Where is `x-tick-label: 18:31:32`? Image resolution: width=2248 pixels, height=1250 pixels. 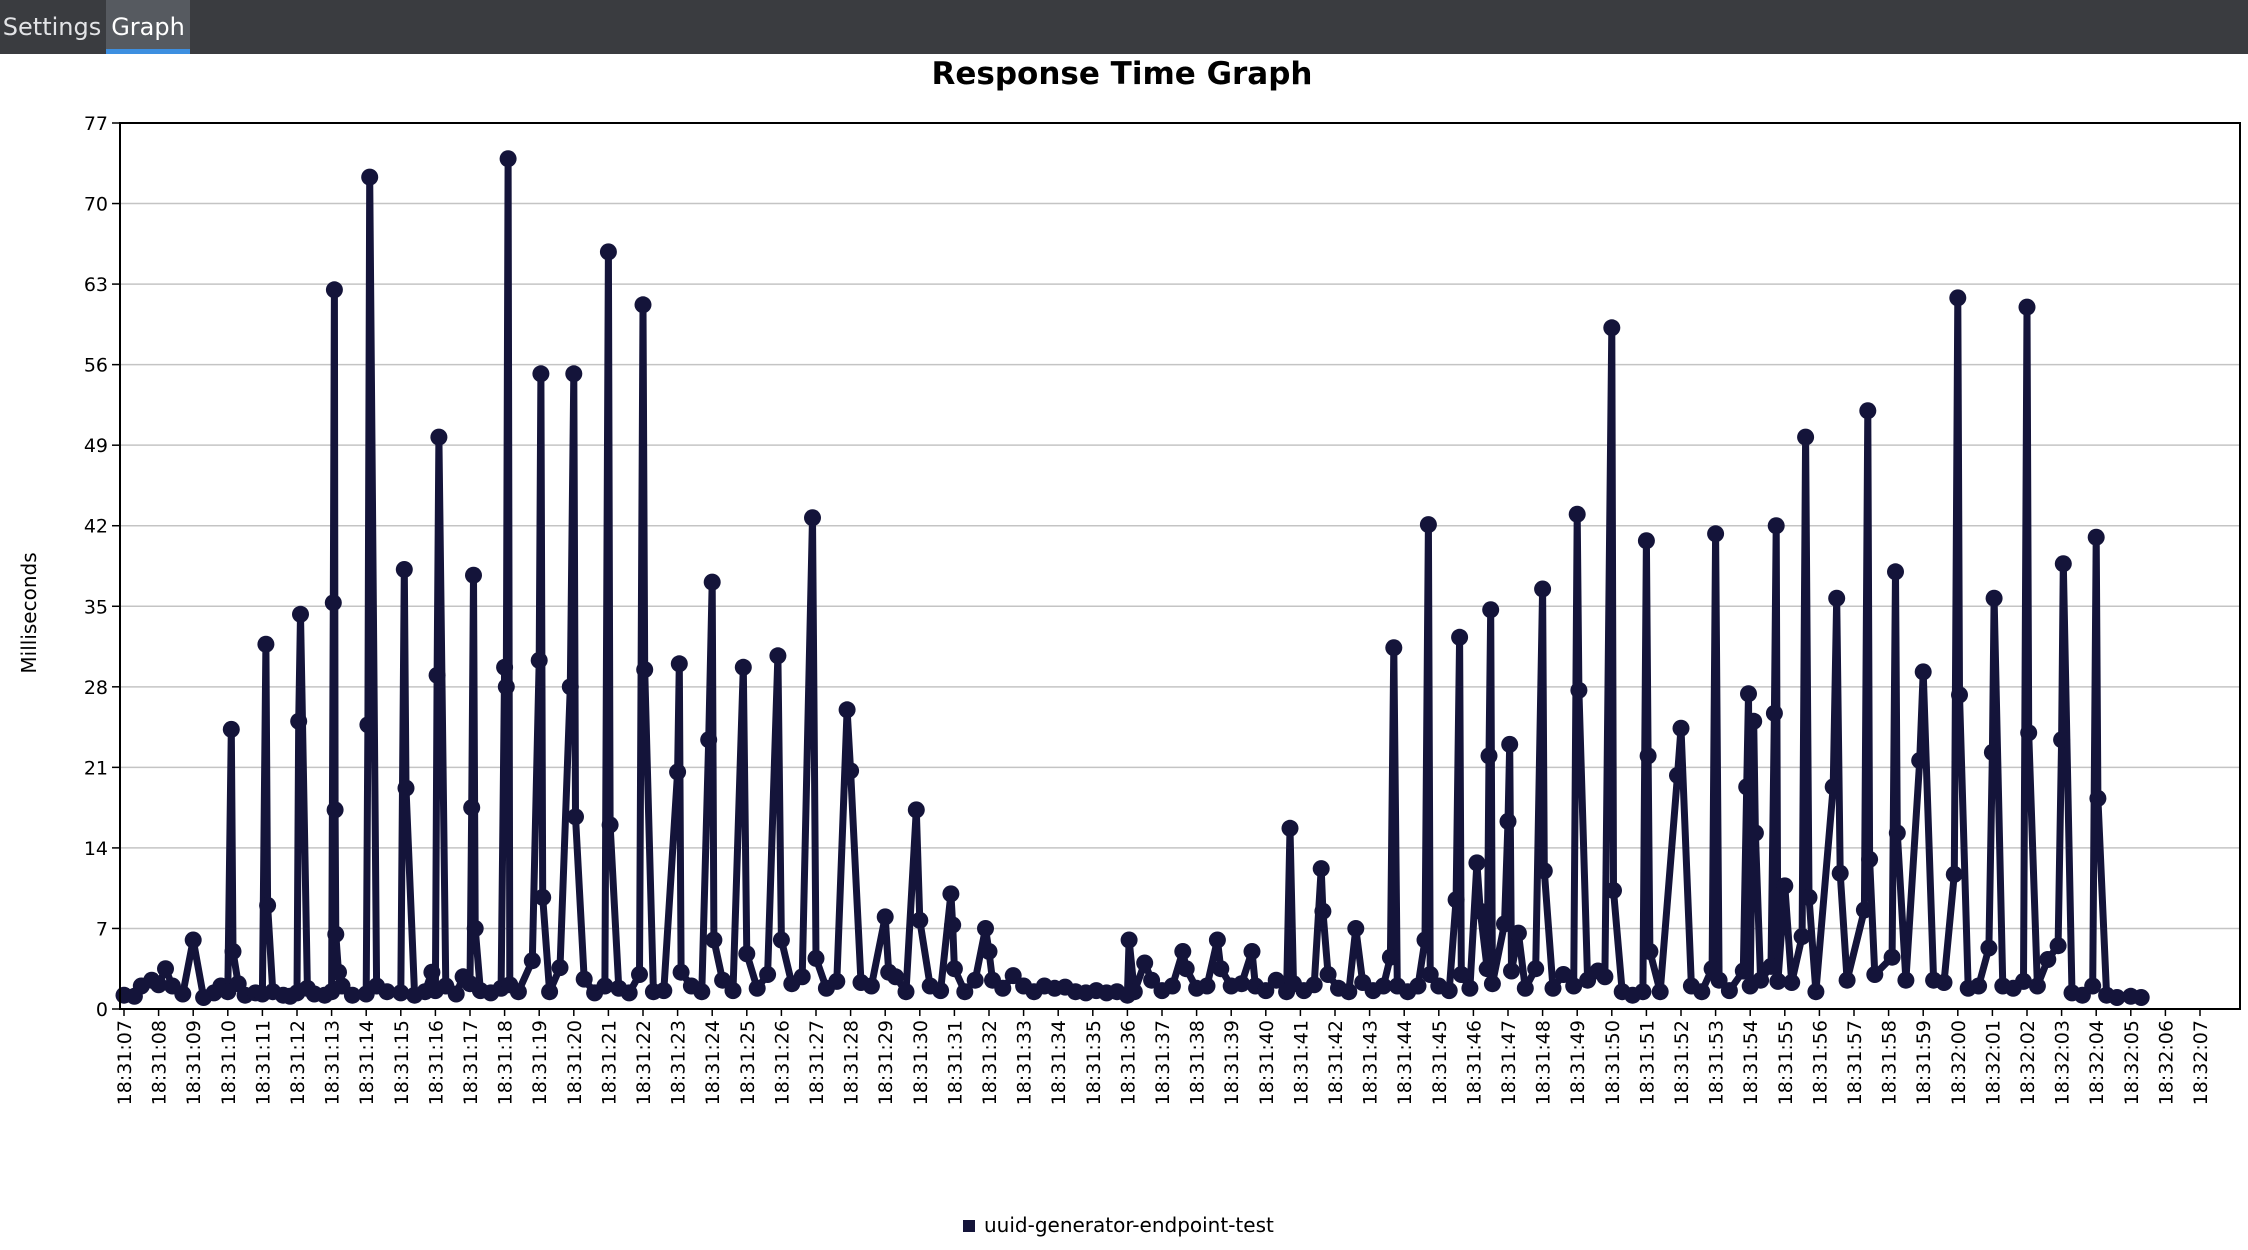
x-tick-label: 18:31:32 is located at coordinates (990, 1062).